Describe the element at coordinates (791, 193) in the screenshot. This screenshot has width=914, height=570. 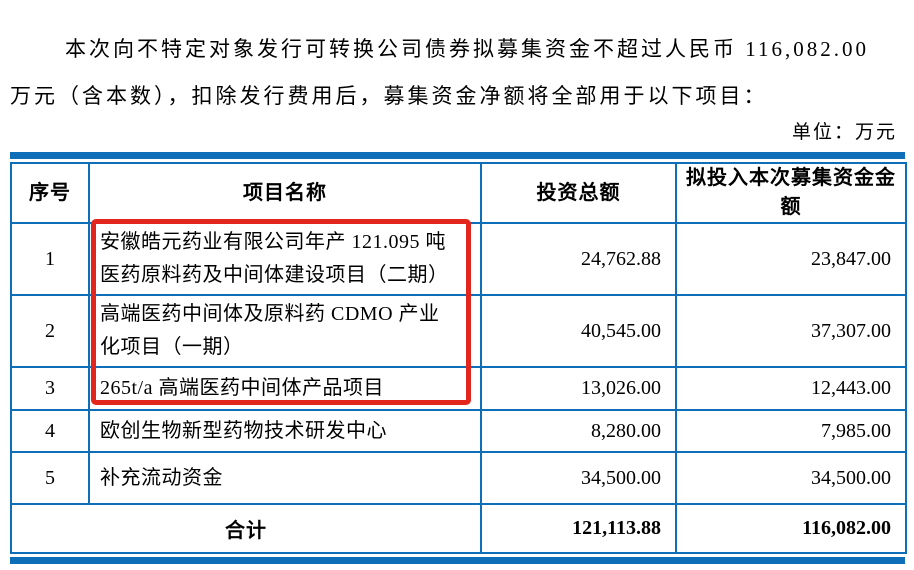
I see `col-header-raised-funds: 拟投入本次募集资金金额` at that location.